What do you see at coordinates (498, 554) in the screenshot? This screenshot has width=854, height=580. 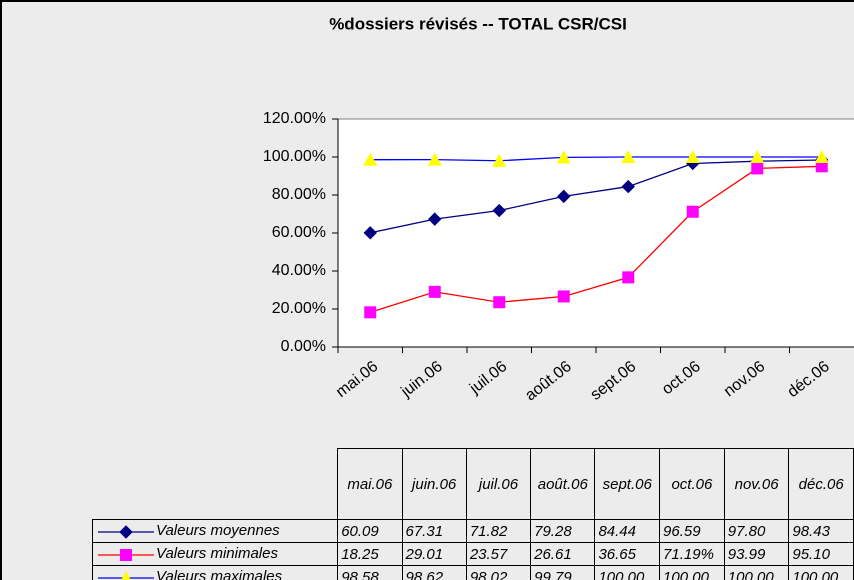 I see `table-value: 23.57` at bounding box center [498, 554].